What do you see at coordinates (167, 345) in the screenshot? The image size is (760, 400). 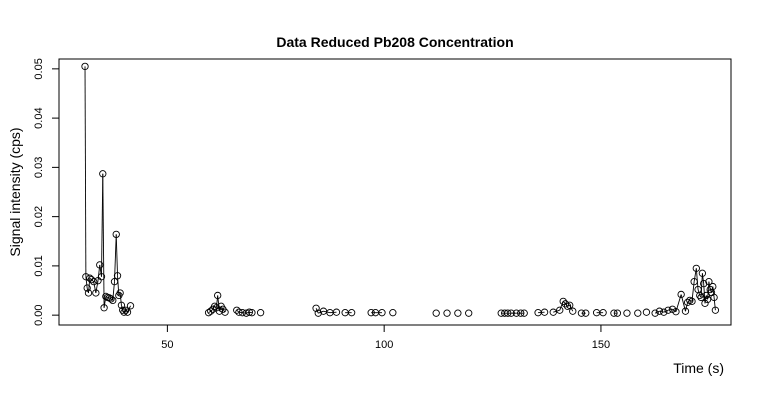 I see `x-tick-label: 50` at bounding box center [167, 345].